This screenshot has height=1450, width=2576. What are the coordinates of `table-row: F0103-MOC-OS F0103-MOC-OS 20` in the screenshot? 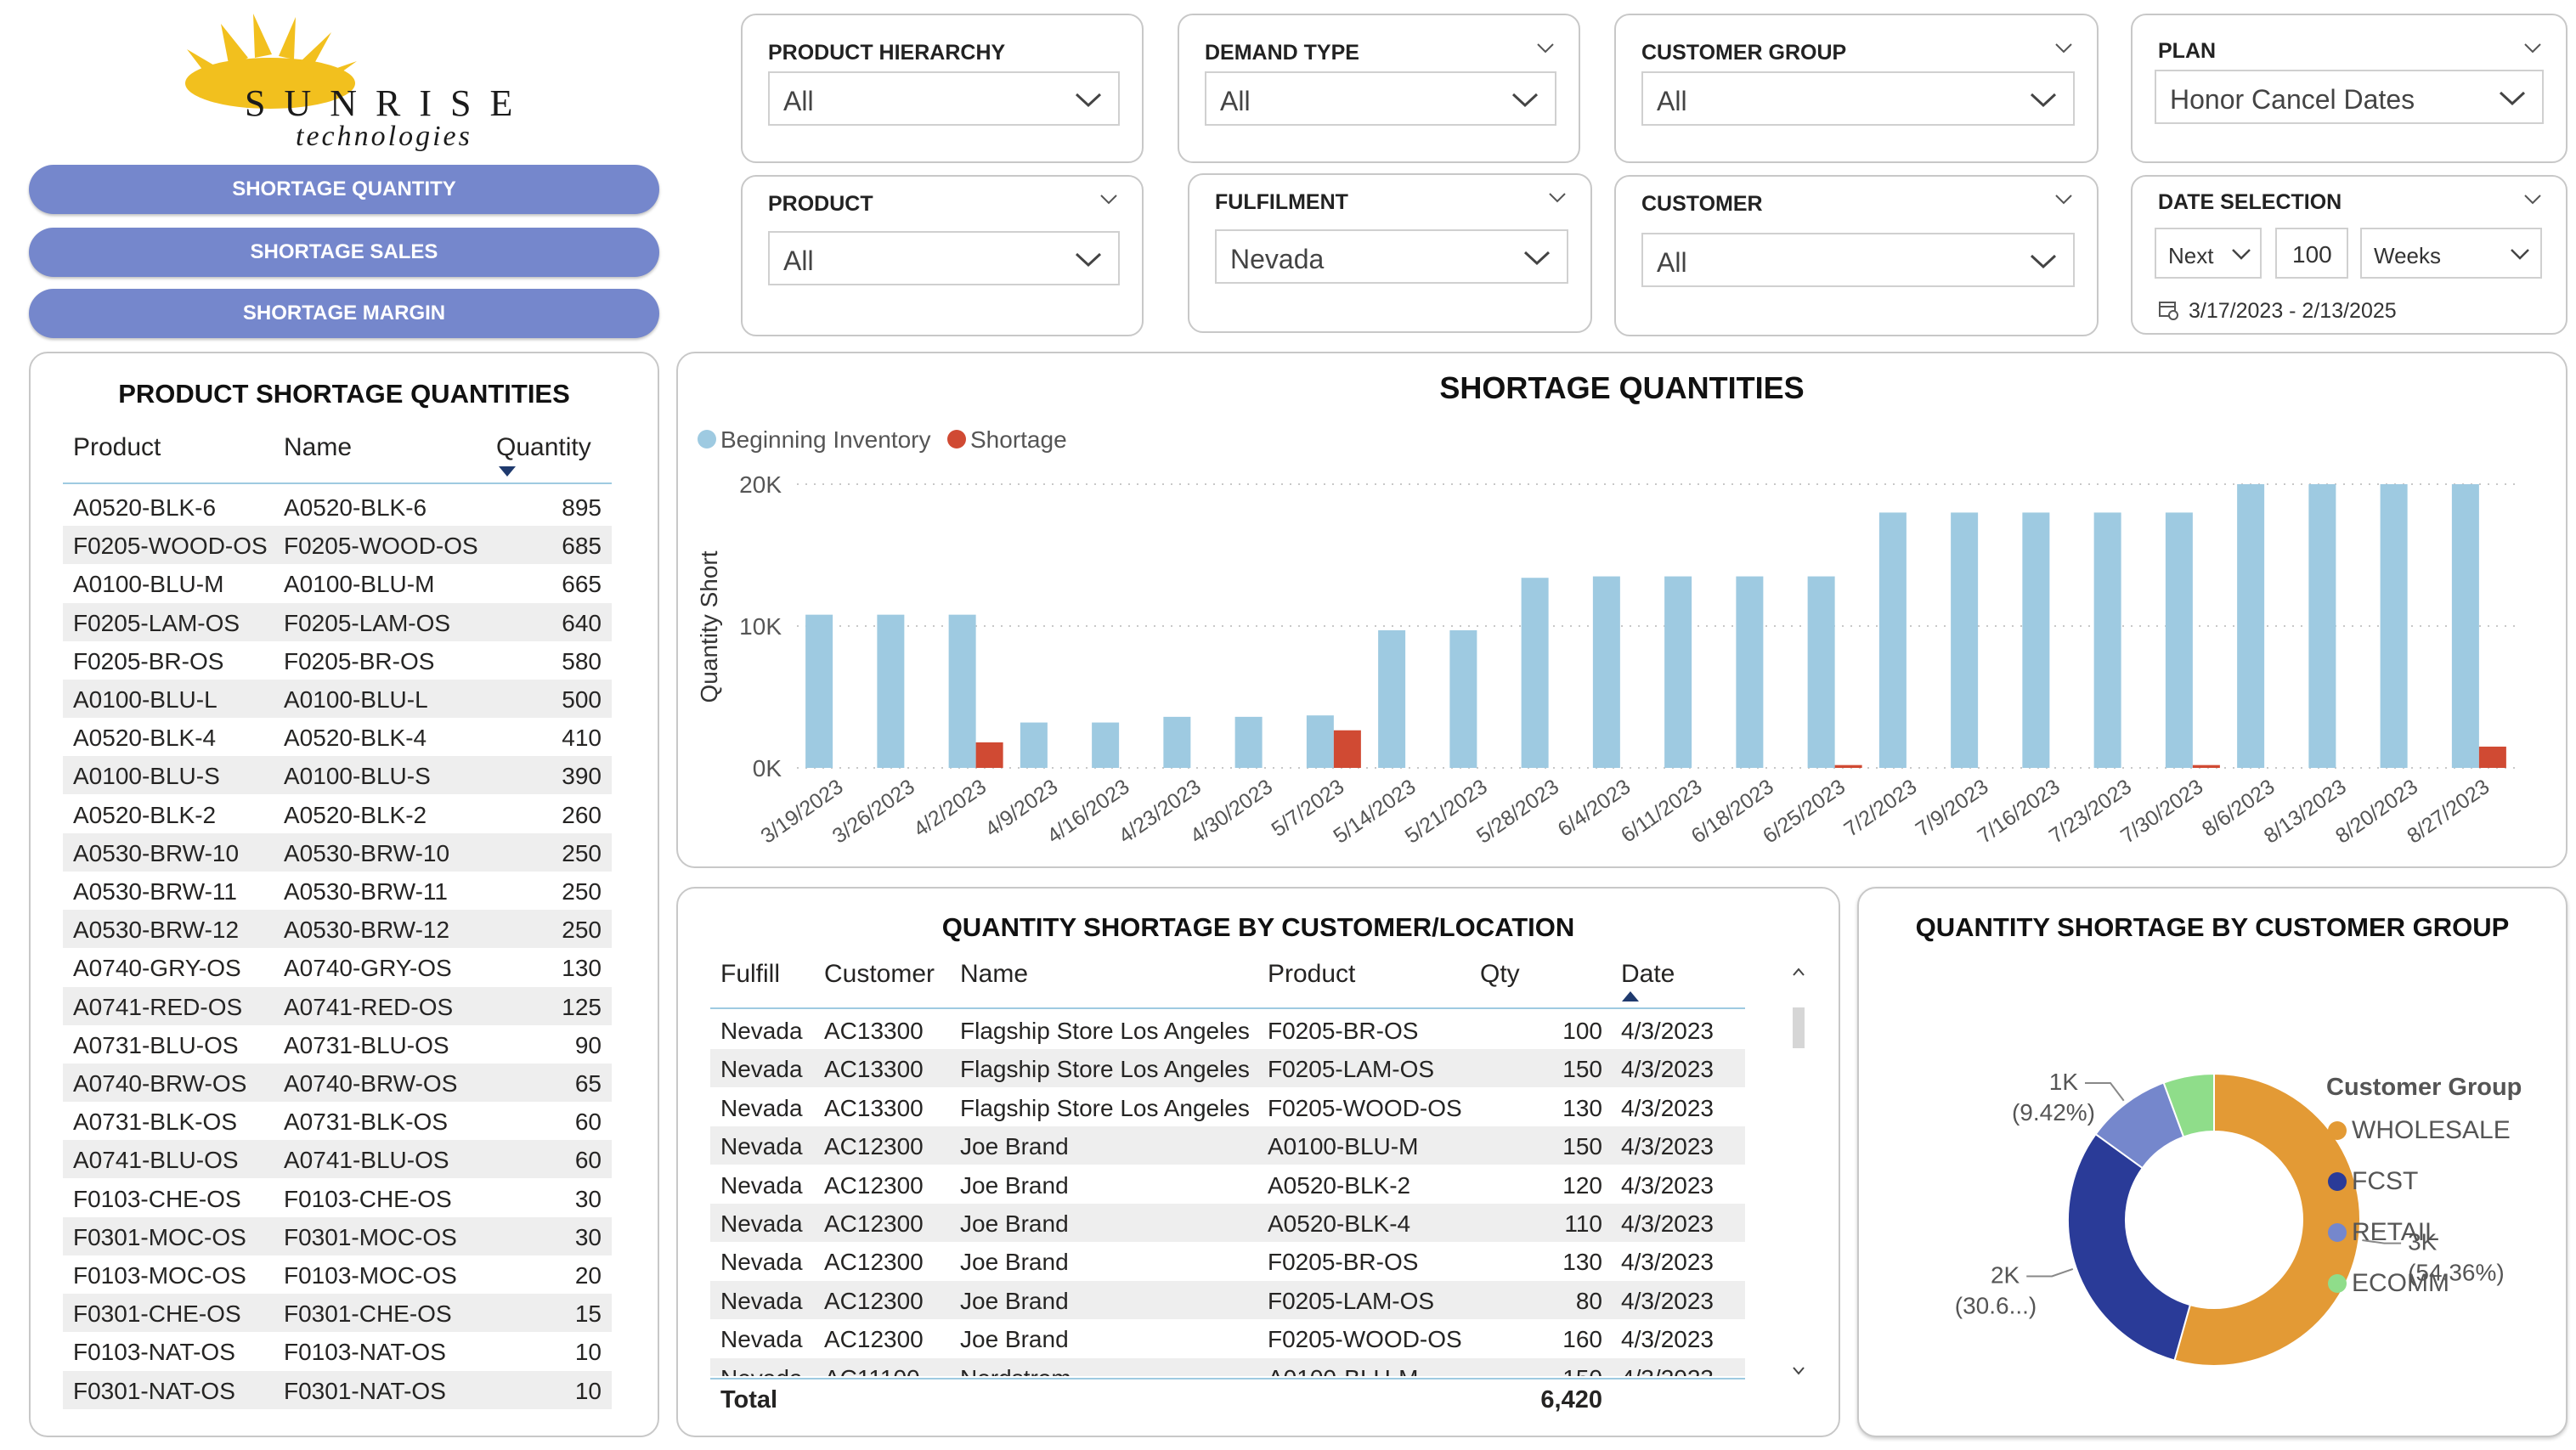 It's located at (338, 1274).